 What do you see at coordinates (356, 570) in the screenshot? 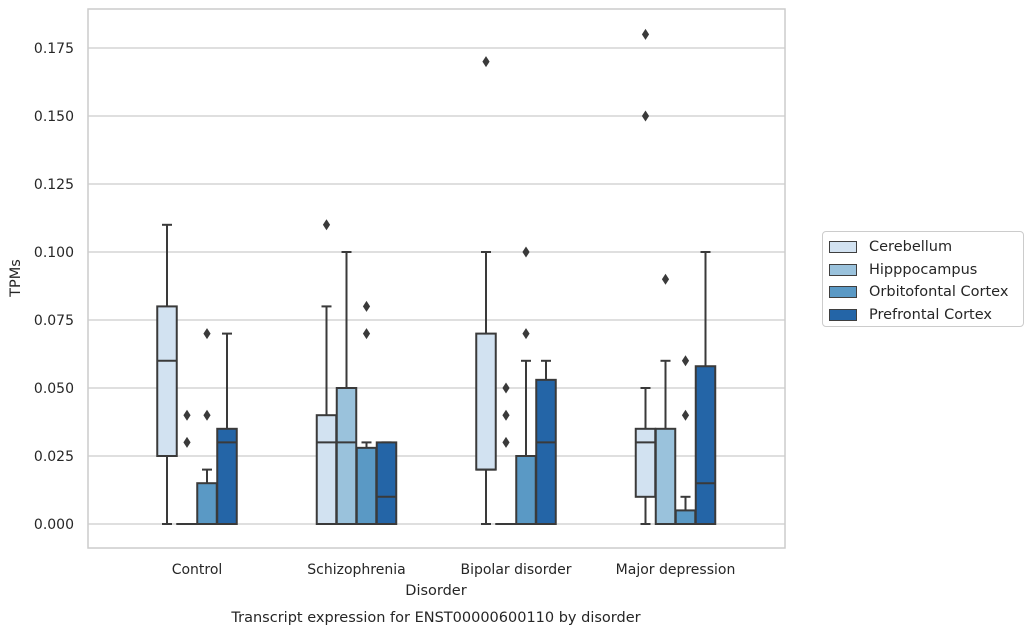
I see `x-tick-label: Schizophrenia` at bounding box center [356, 570].